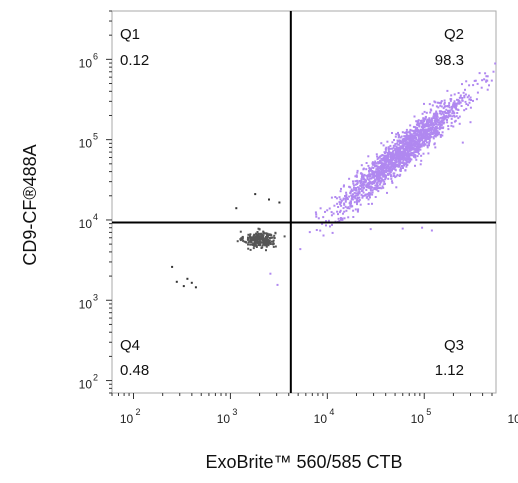  What do you see at coordinates (127, 419) in the screenshot?
I see `x-tick-label-base: 10` at bounding box center [127, 419].